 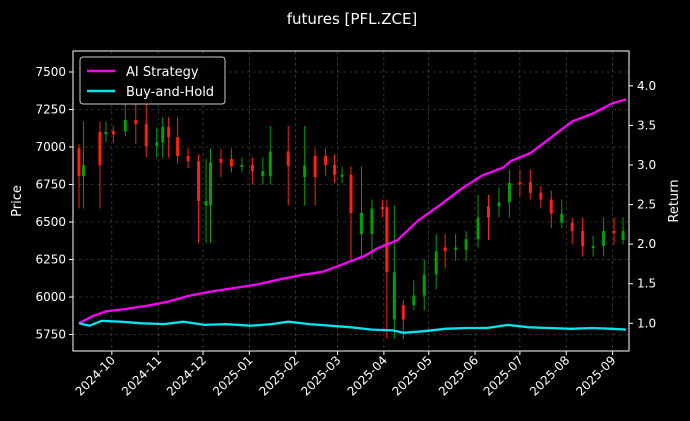 What do you see at coordinates (50, 110) in the screenshot?
I see `y-left-tick-label: 7250` at bounding box center [50, 110].